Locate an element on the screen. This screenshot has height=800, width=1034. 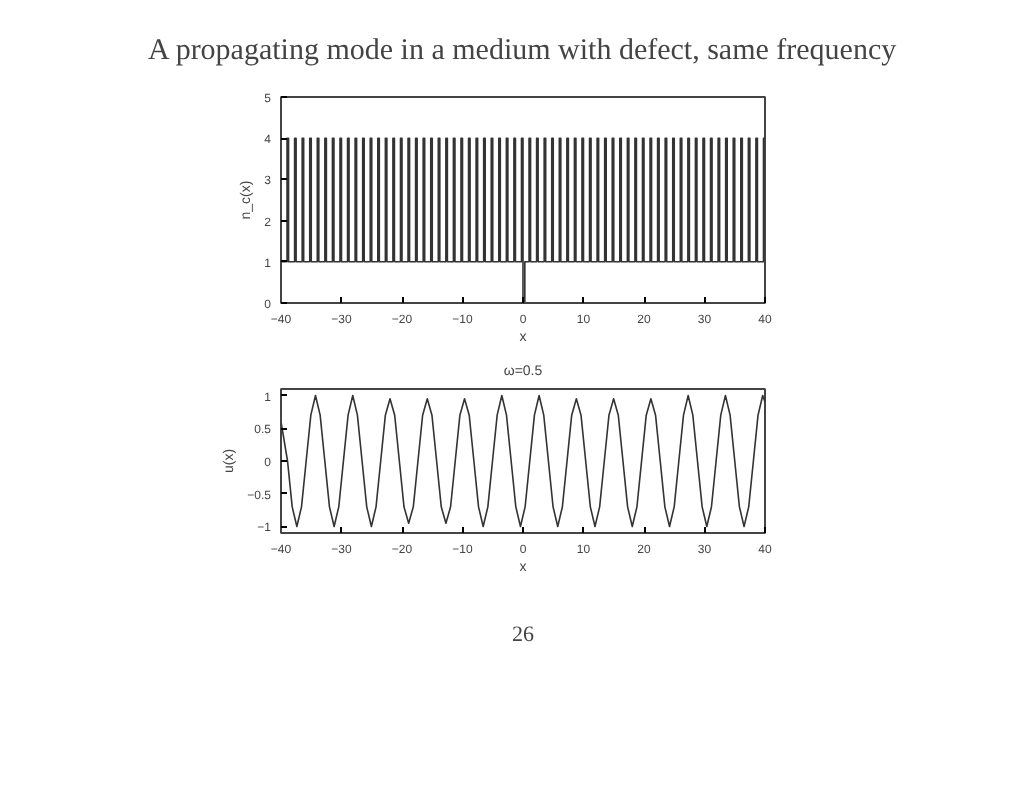
chart-title: A propagating mode in a medium with defect, same frequency is located at coordinates (523, 51).